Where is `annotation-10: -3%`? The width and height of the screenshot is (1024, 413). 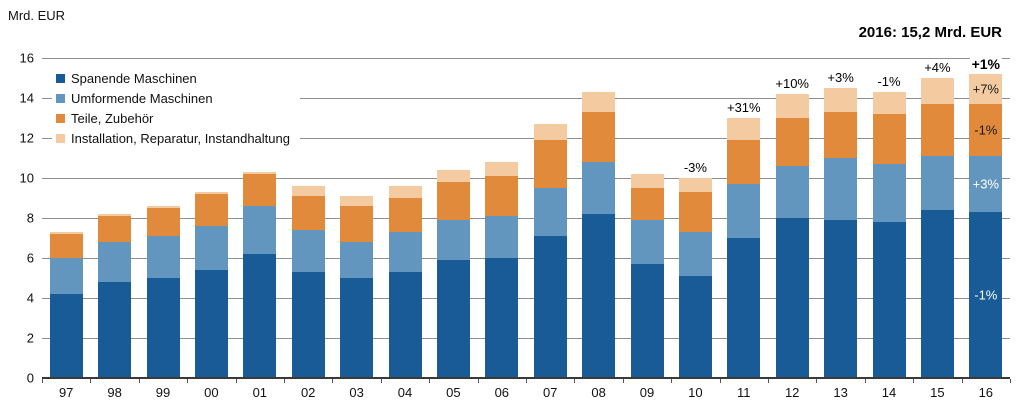 annotation-10: -3% is located at coordinates (695, 167).